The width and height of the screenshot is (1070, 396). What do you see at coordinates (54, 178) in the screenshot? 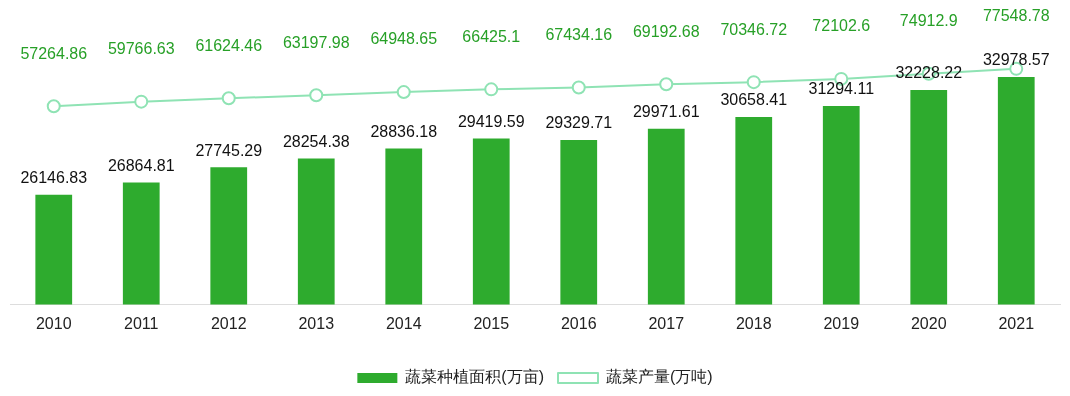
I see `data-label: 26146.83` at bounding box center [54, 178].